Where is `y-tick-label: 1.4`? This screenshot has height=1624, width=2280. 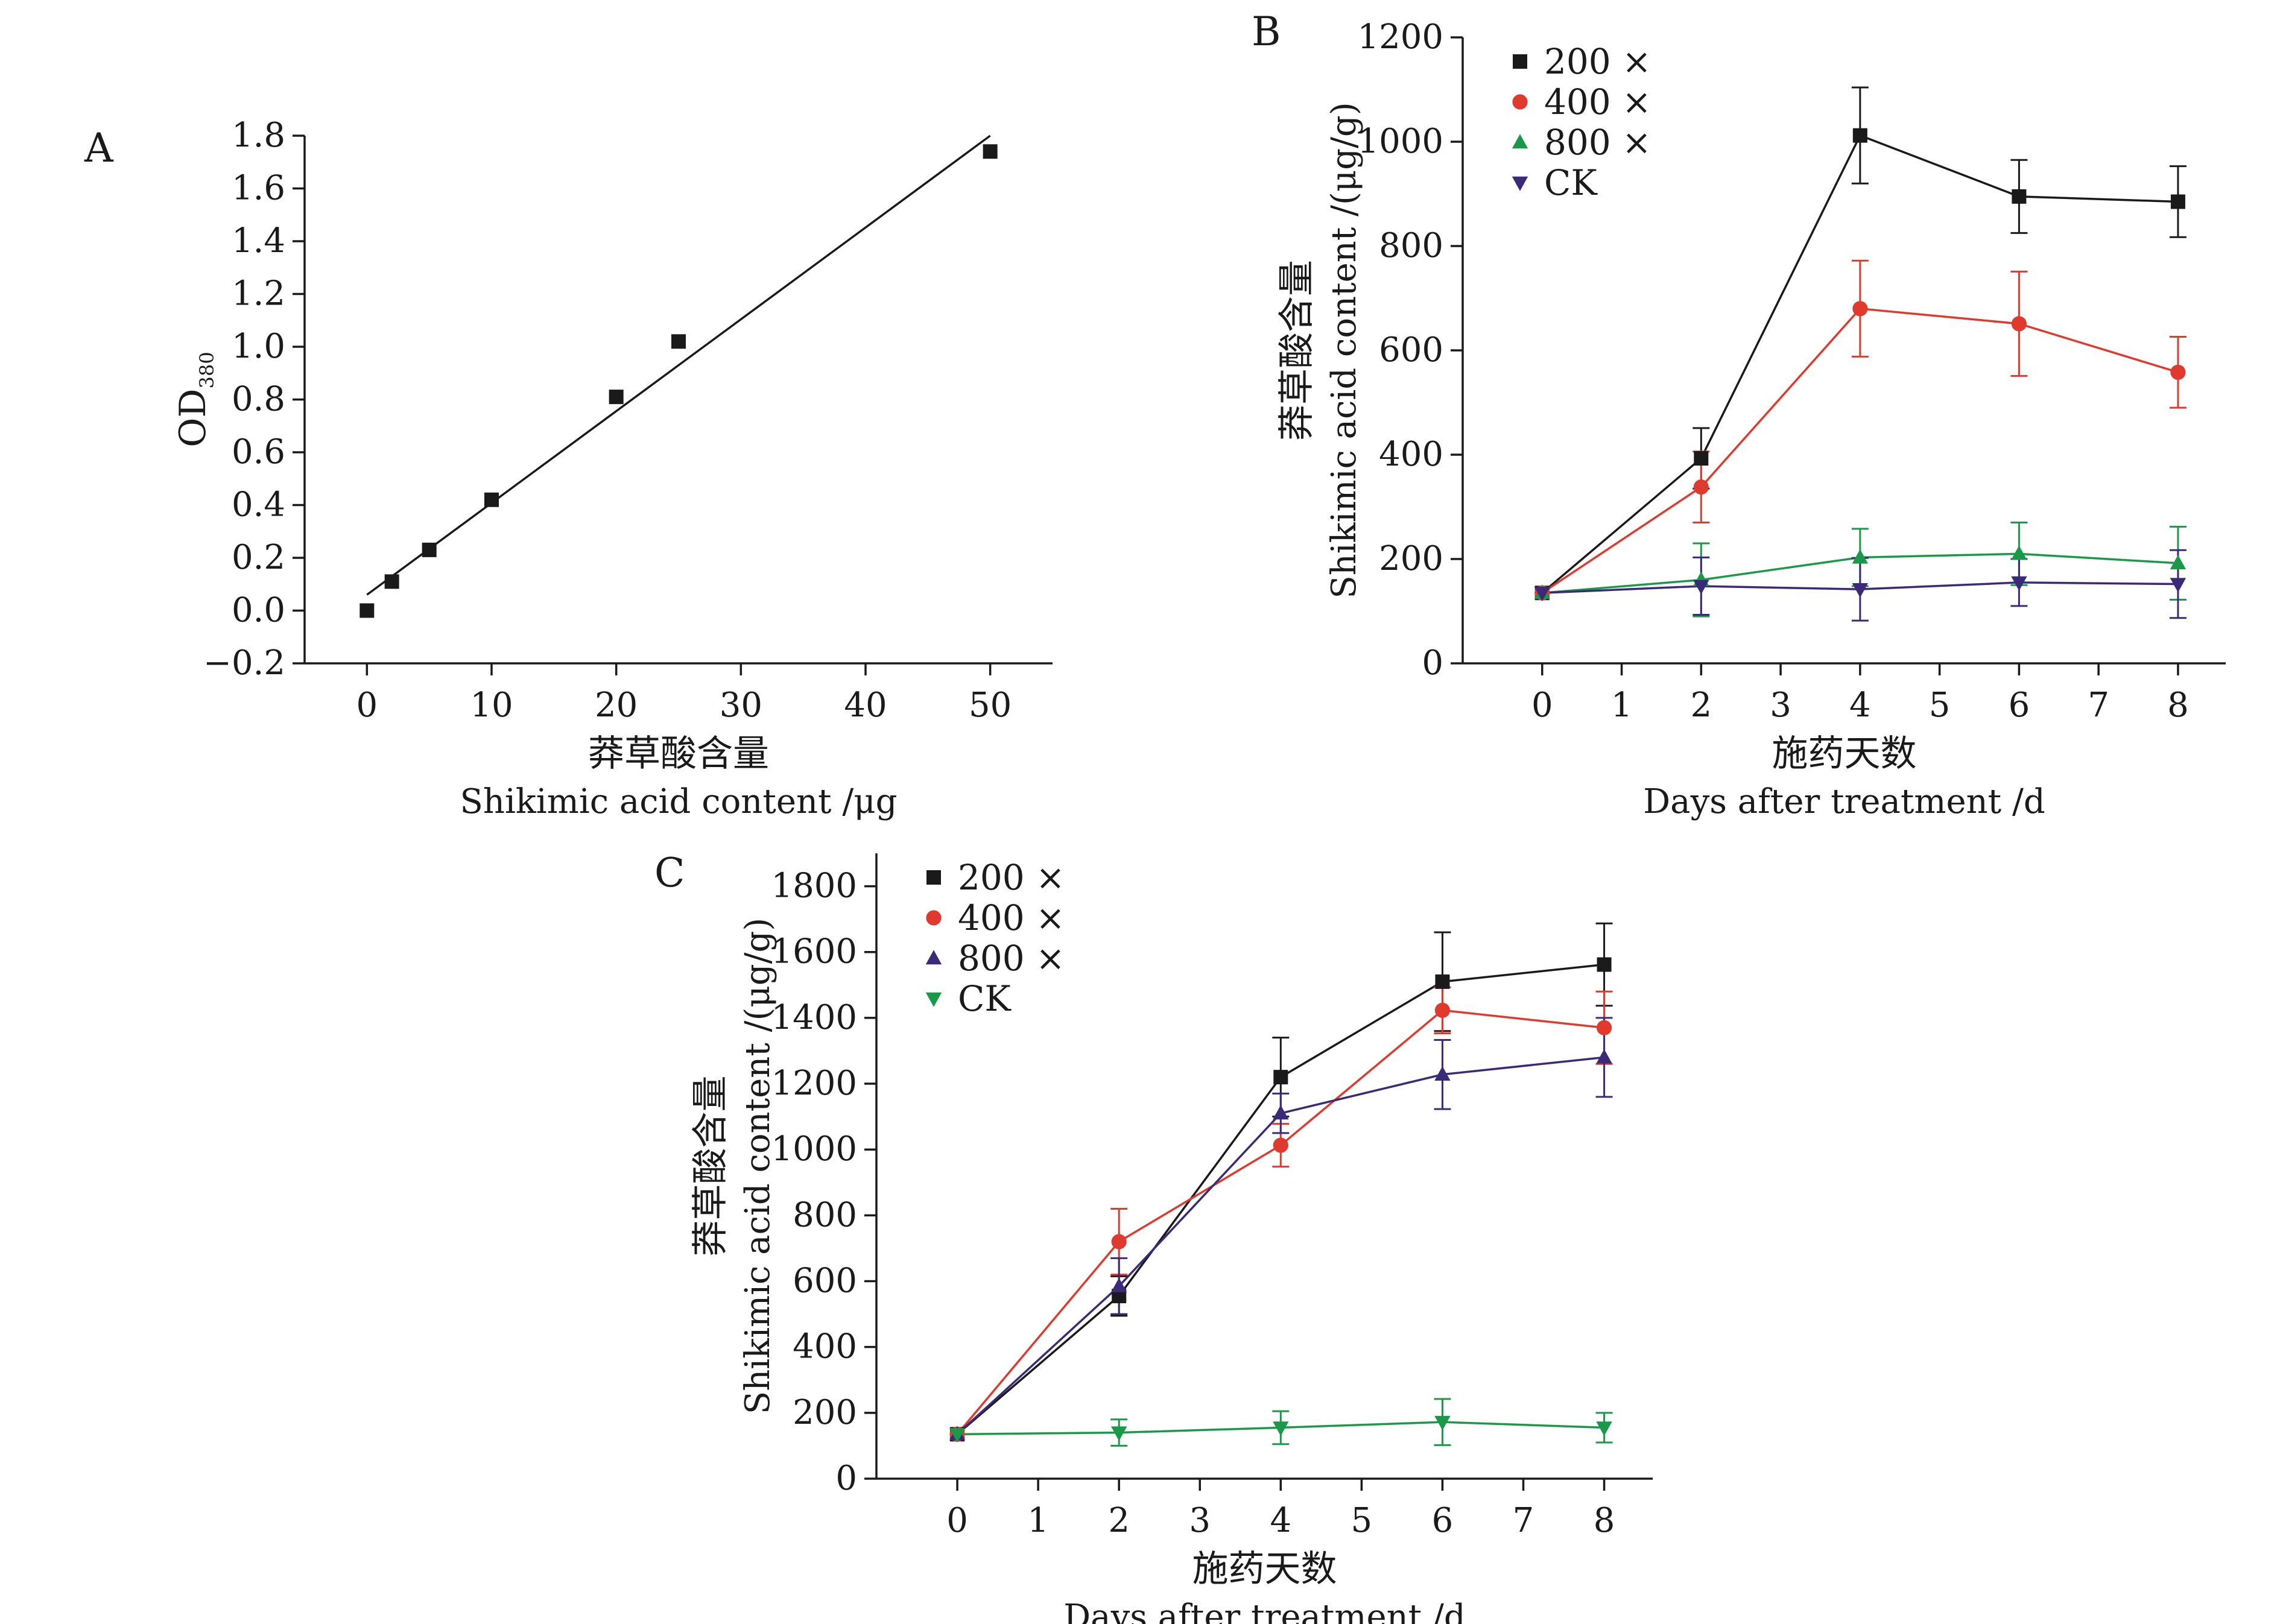 y-tick-label: 1.4 is located at coordinates (258, 241).